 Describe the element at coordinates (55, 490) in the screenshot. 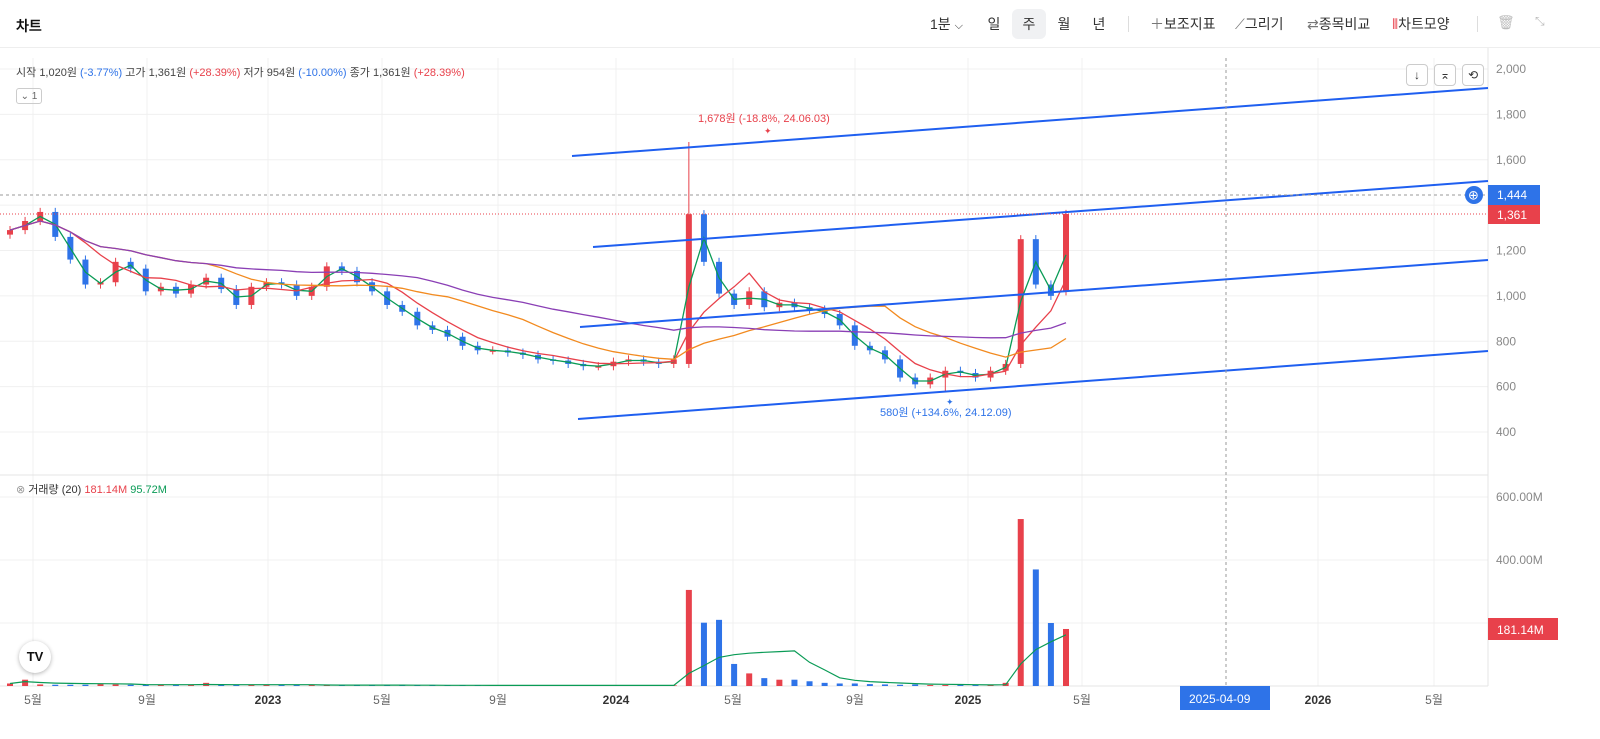

I see `volume-name: 거래량 (20)` at that location.